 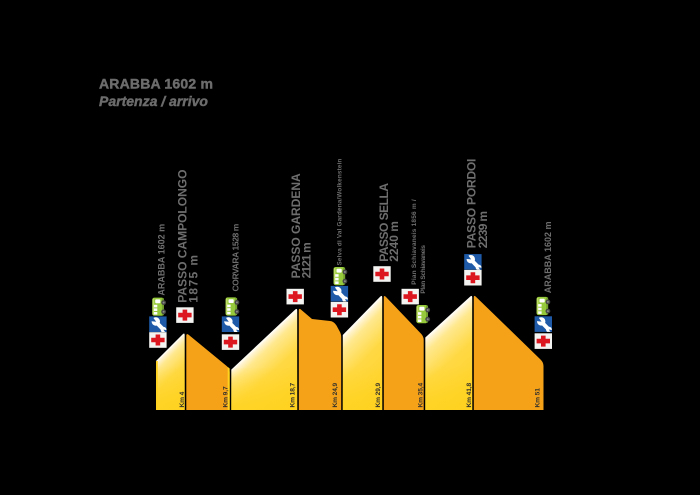 What do you see at coordinates (236, 257) in the screenshot?
I see `svg-text: CORVARA 1528 m` at bounding box center [236, 257].